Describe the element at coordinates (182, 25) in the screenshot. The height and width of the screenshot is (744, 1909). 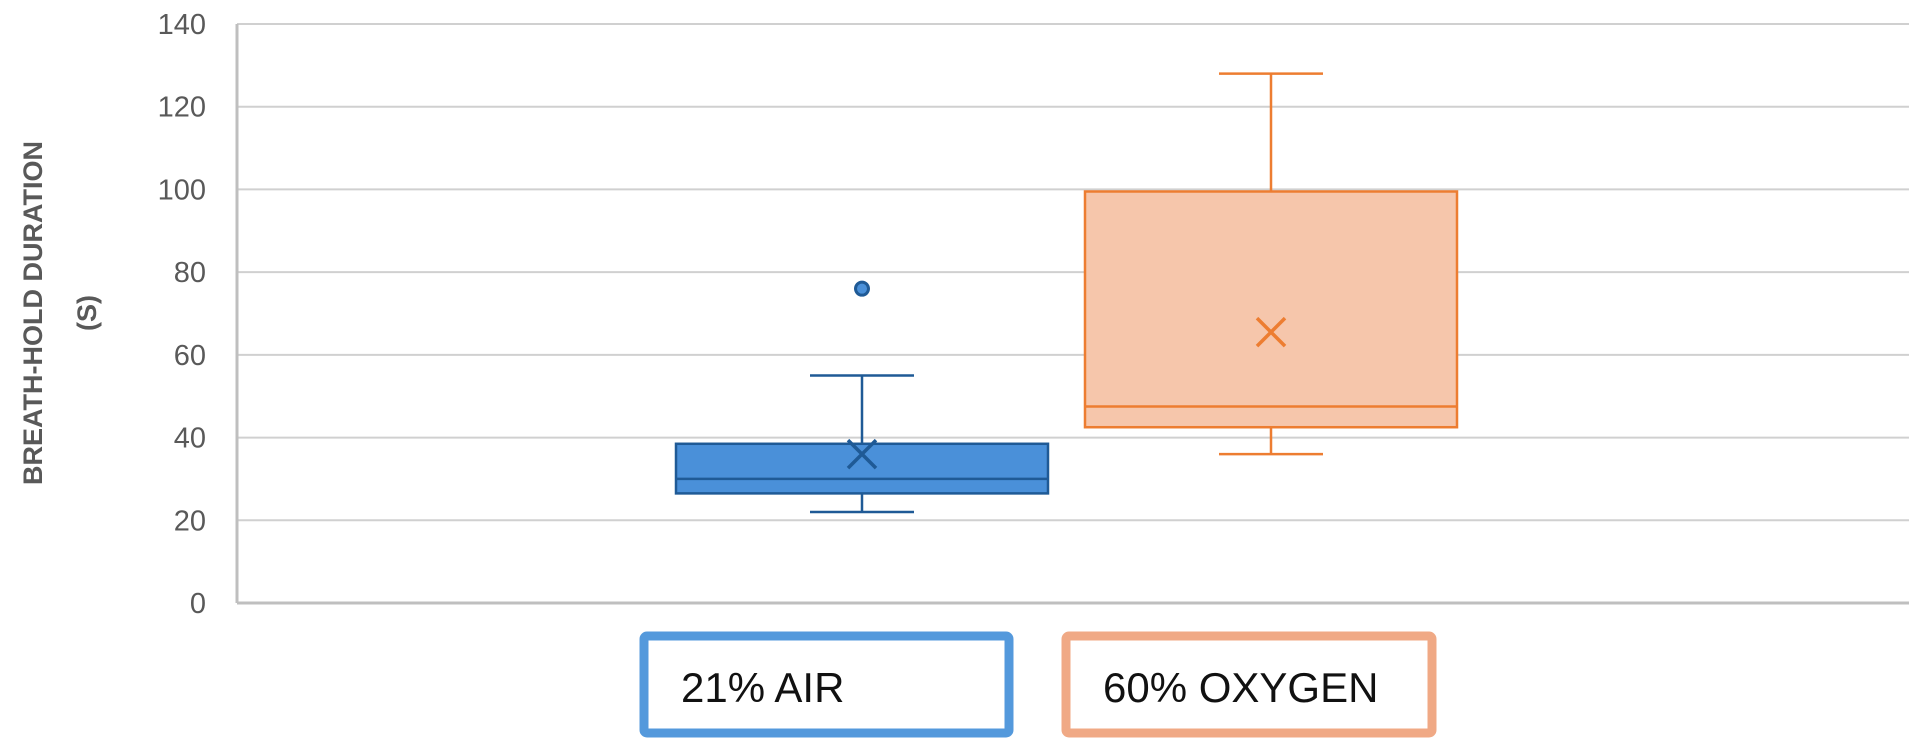
I see `y-tick-label: 140` at that location.